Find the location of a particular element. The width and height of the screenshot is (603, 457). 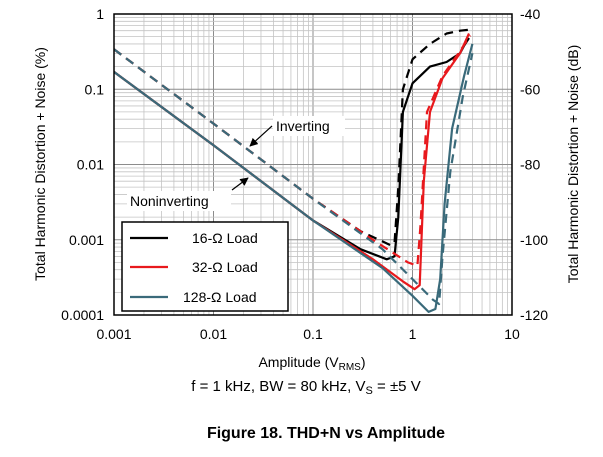

annotation-inverting-bg is located at coordinates (309, 126).